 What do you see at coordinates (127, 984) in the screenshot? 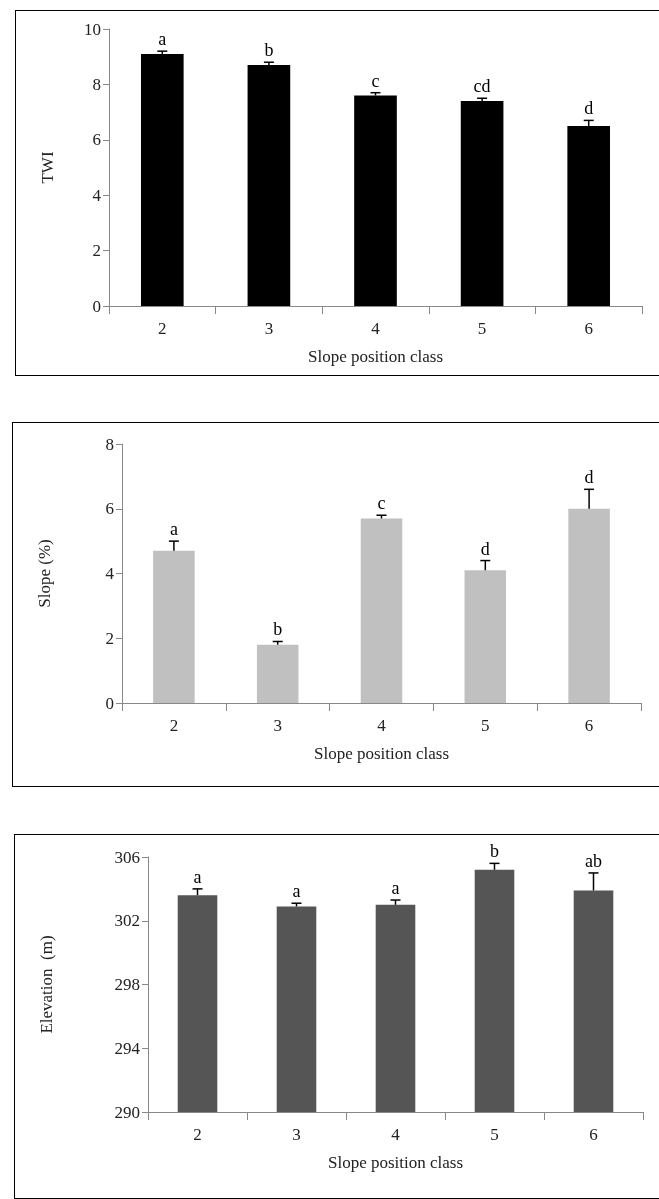
I see `y-tick-label: 298` at bounding box center [127, 984].